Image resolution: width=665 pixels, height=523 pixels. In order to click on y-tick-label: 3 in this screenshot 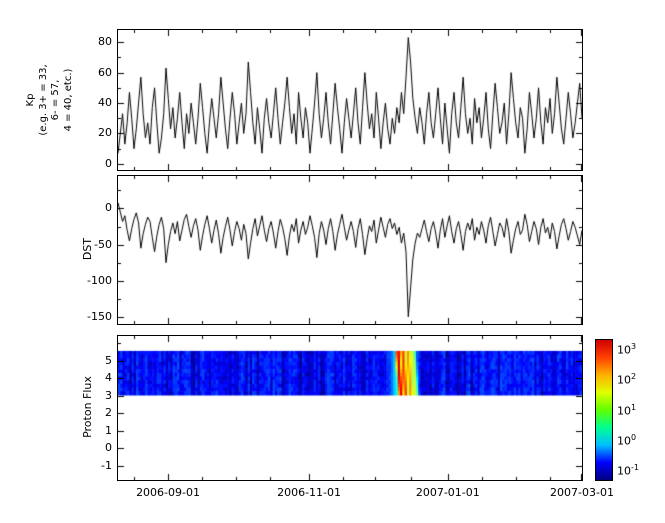, I will do `click(108, 395)`.